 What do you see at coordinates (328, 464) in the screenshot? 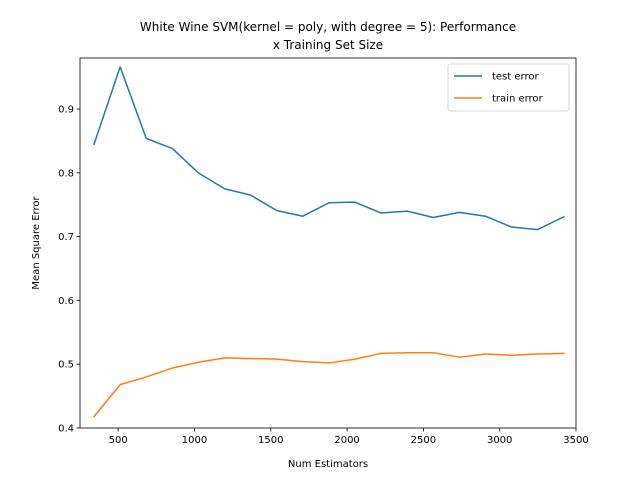
I see `x-axis-title: Num Estimators` at bounding box center [328, 464].